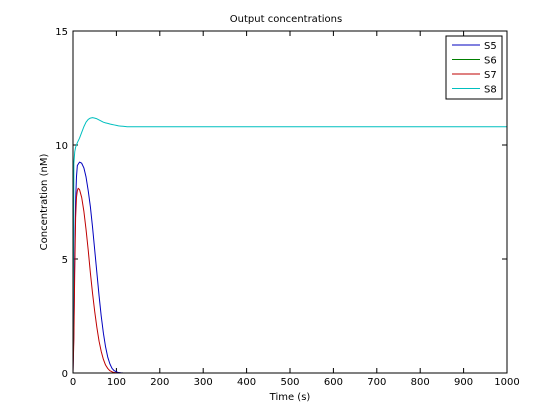 The width and height of the screenshot is (560, 419). Describe the element at coordinates (490, 61) in the screenshot. I see `legend-entry-label: S6` at that location.